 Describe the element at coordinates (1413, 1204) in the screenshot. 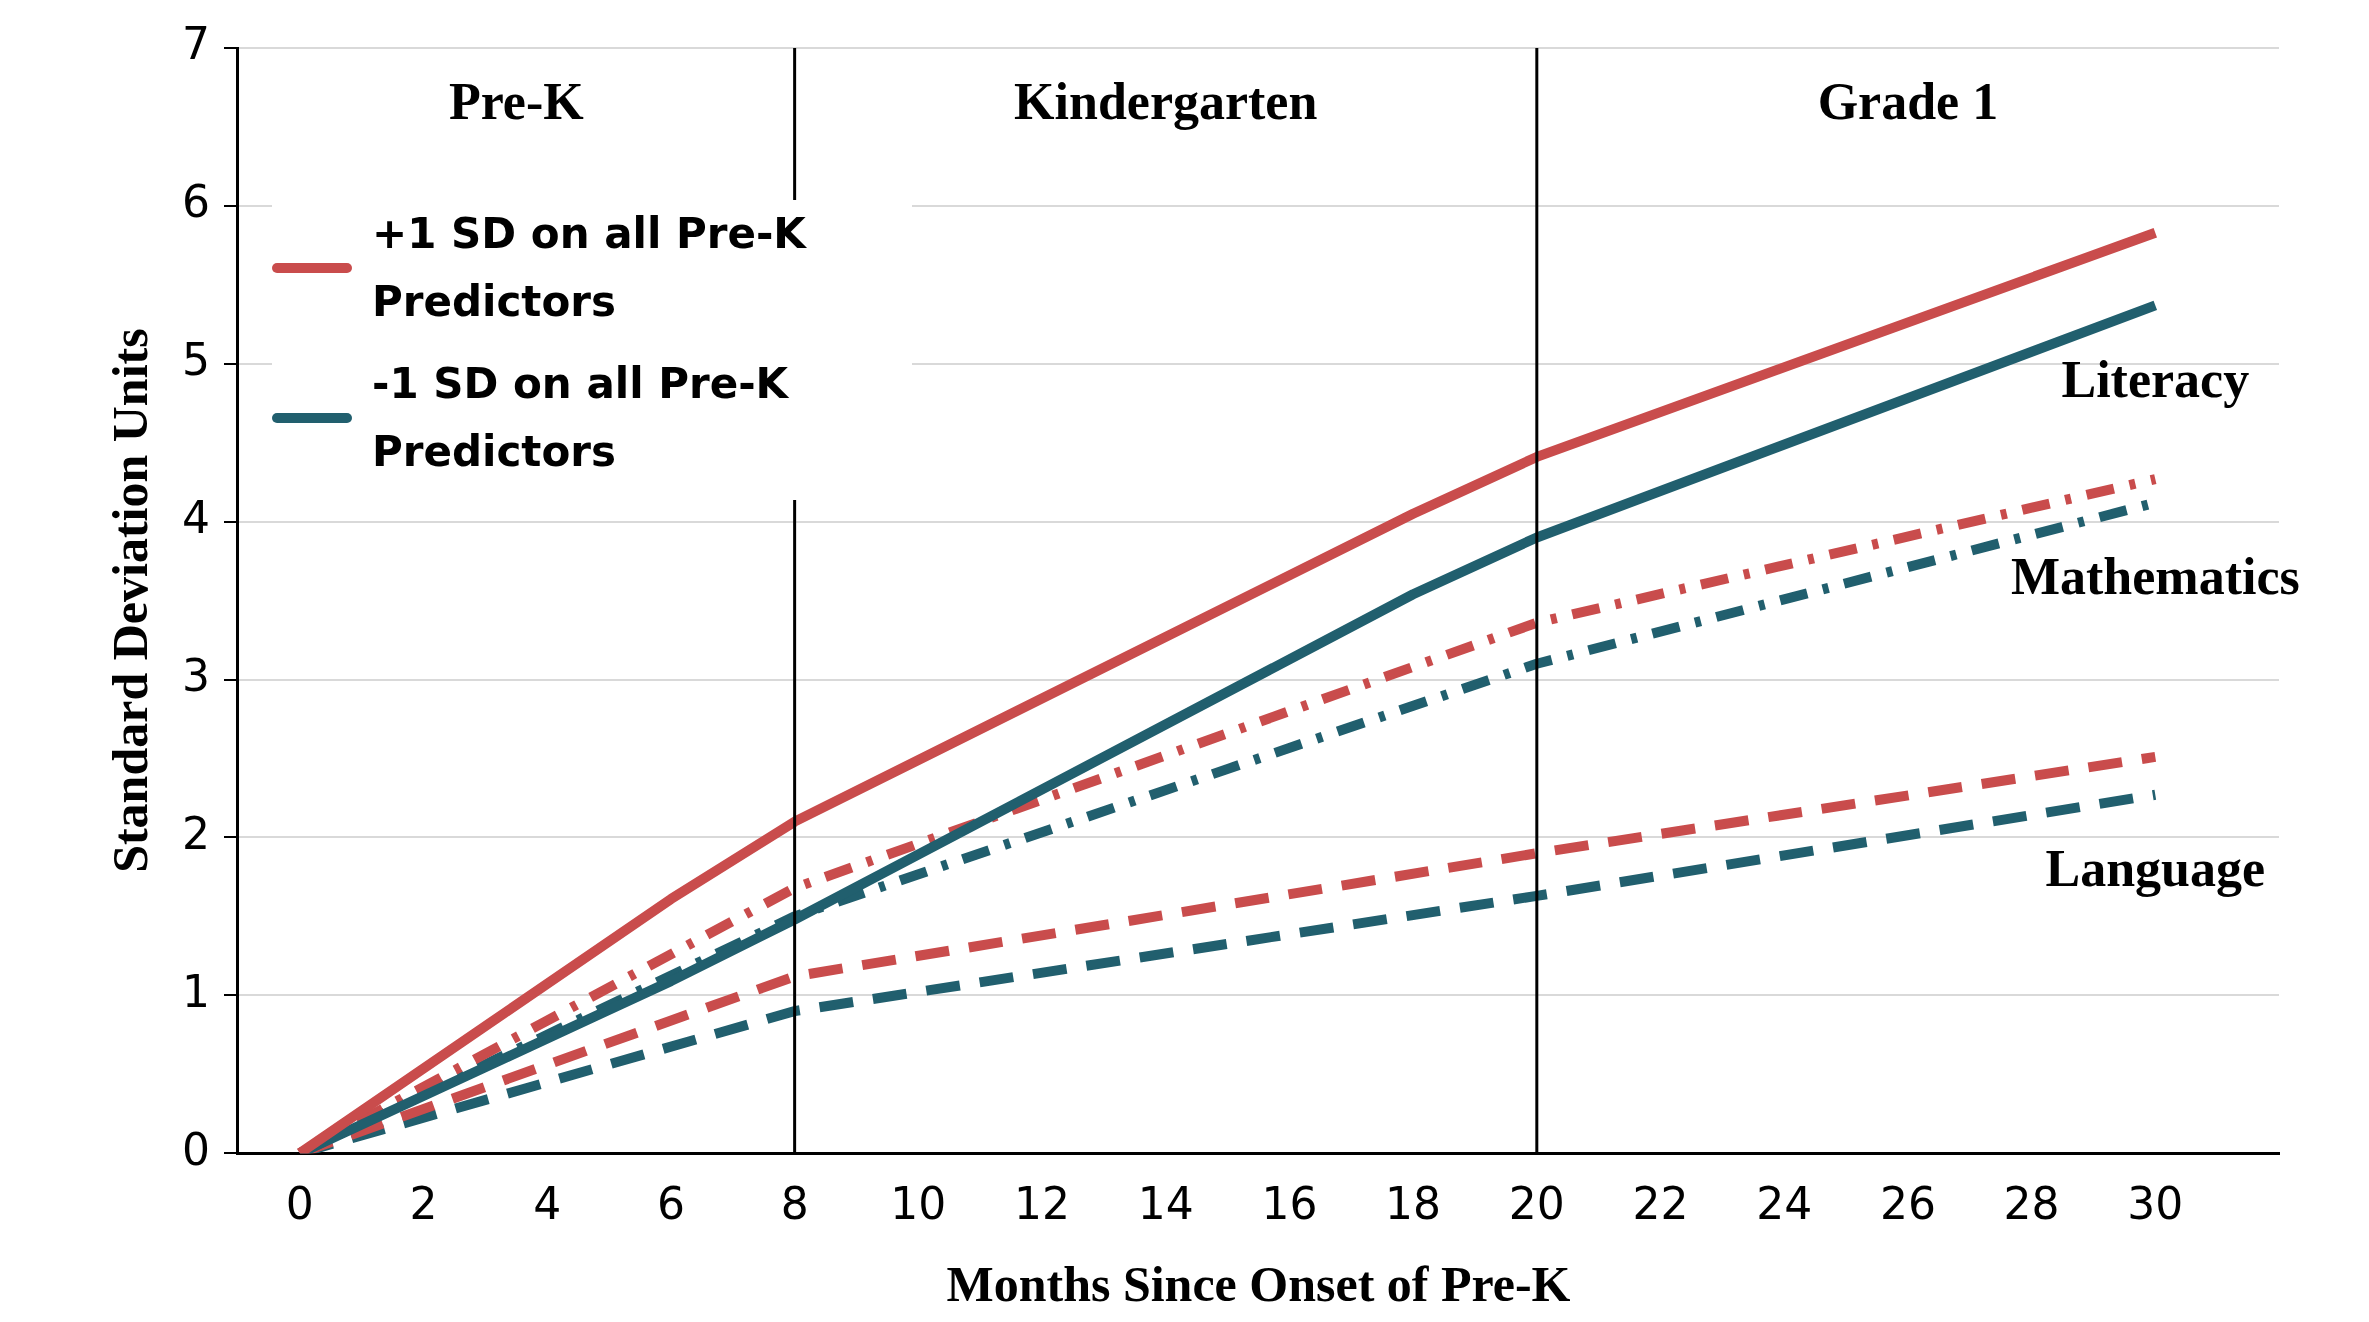

I see `x-tick-label: 18` at that location.